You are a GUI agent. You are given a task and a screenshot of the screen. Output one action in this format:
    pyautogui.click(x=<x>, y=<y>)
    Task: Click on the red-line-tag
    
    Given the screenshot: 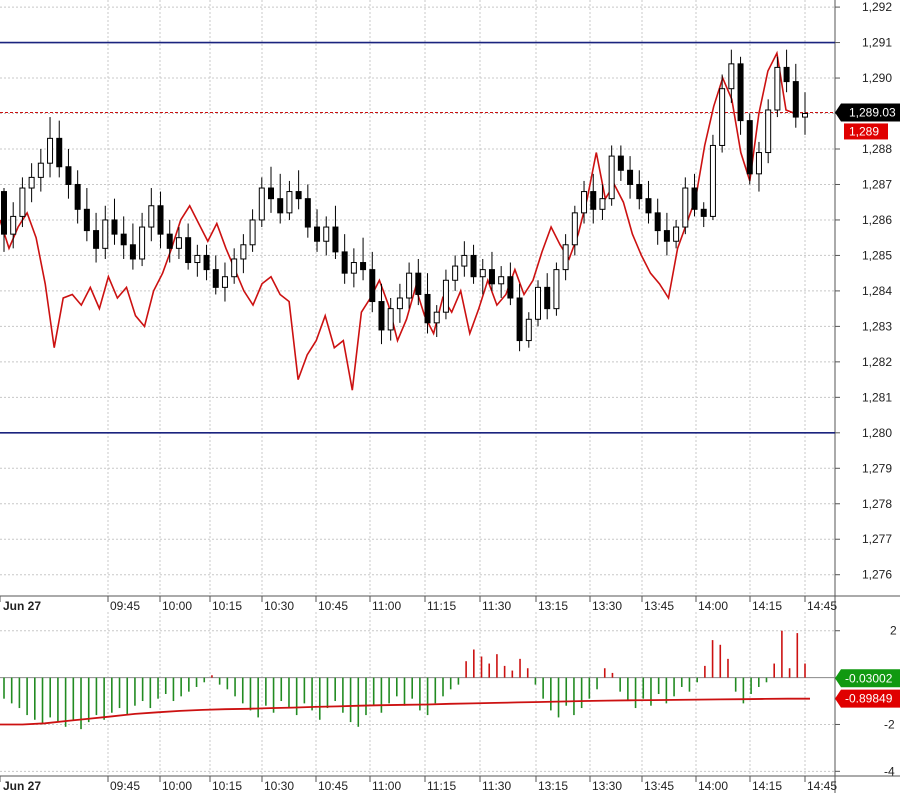 What is the action you would take?
    pyautogui.click(x=866, y=131)
    